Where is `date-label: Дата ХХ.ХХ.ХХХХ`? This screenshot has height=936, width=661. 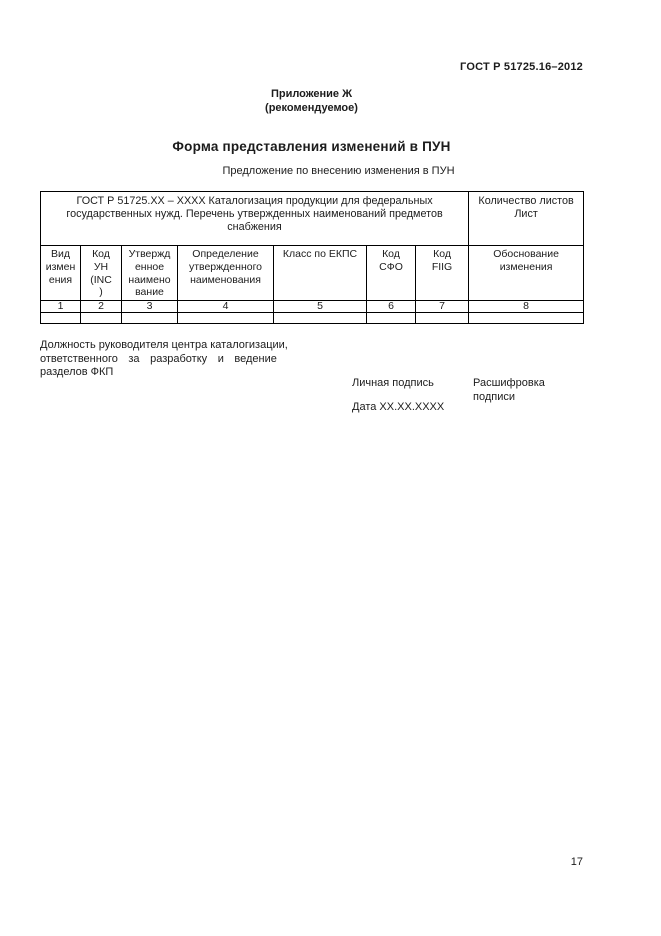
date-label: Дата ХХ.ХХ.ХХХХ is located at coordinates (398, 407).